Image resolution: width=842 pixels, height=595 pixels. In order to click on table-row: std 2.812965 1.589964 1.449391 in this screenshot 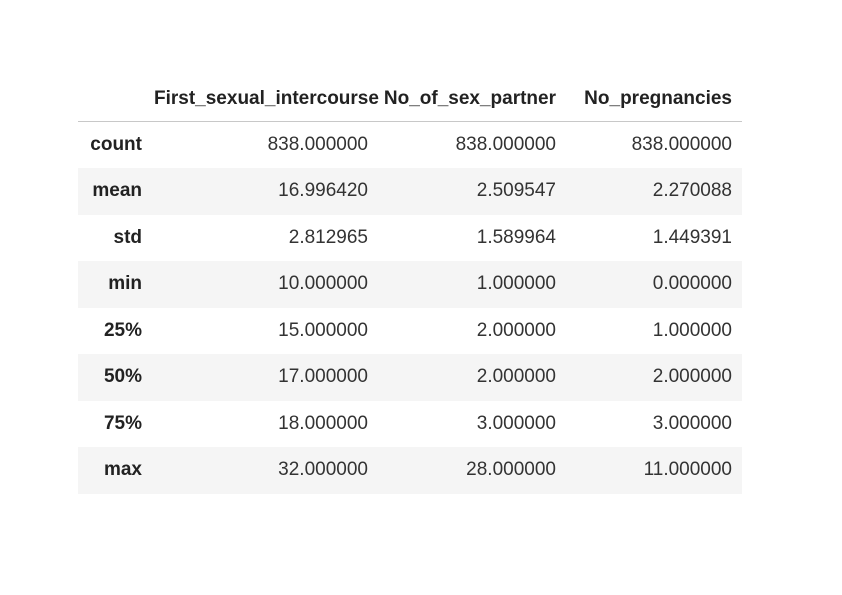, I will do `click(410, 238)`.